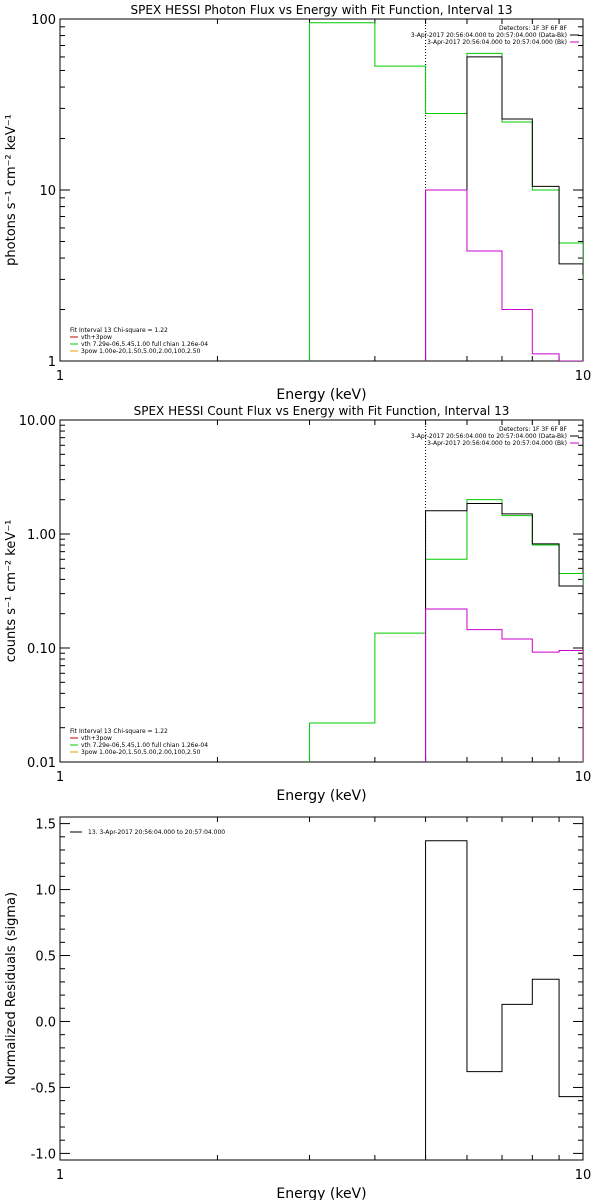 This screenshot has height=1200, width=600. Describe the element at coordinates (45, 825) in the screenshot. I see `y-tick-label: 1.5` at that location.